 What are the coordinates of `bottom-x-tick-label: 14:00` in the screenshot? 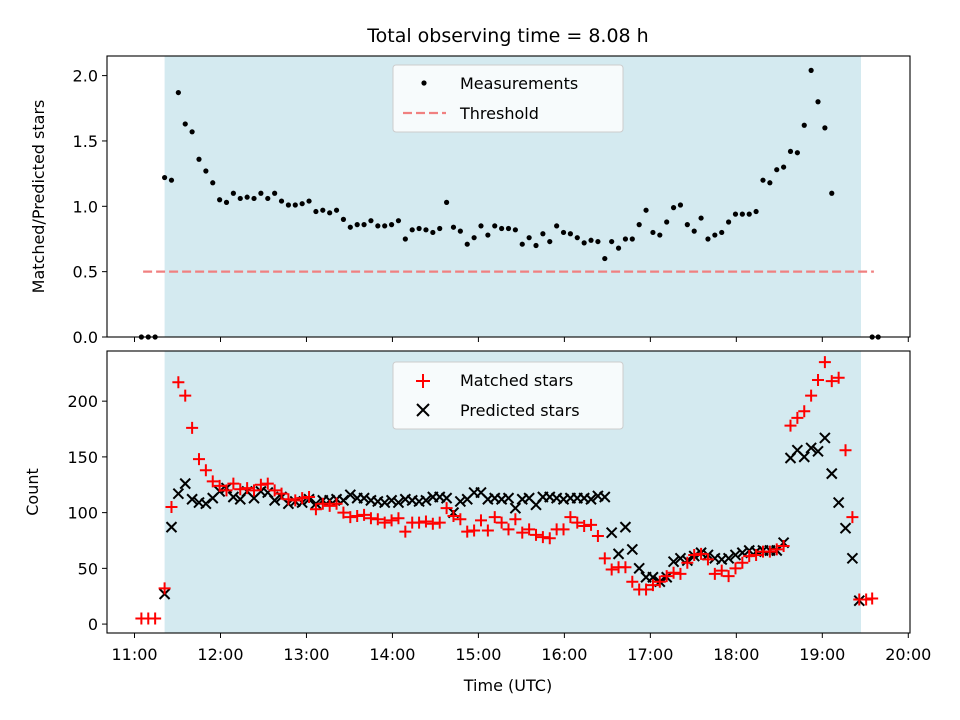 It's located at (392, 654).